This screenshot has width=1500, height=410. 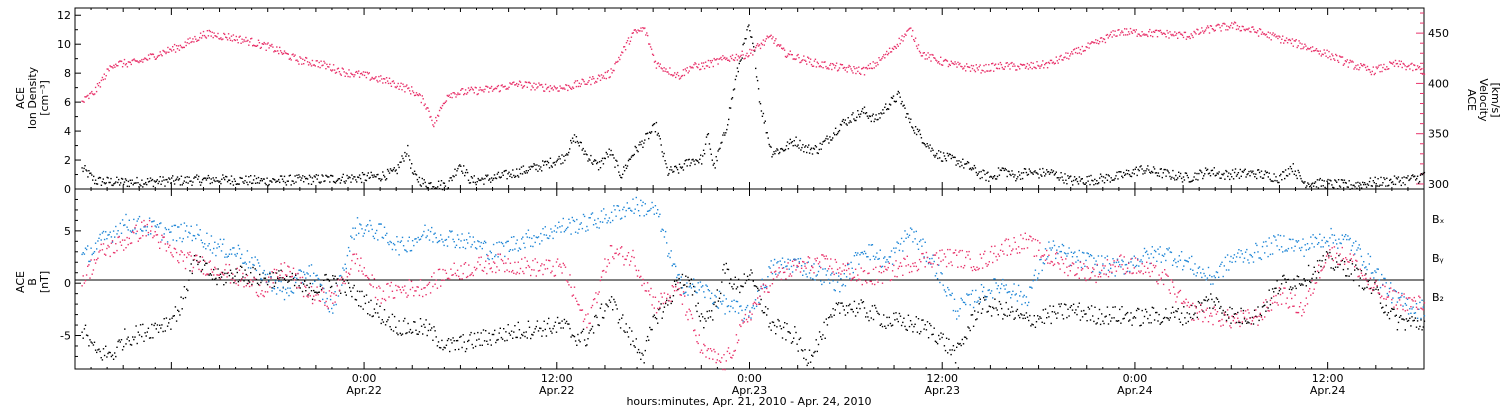 I want to click on x-tick-time-4: 0:00, so click(x=1135, y=378).